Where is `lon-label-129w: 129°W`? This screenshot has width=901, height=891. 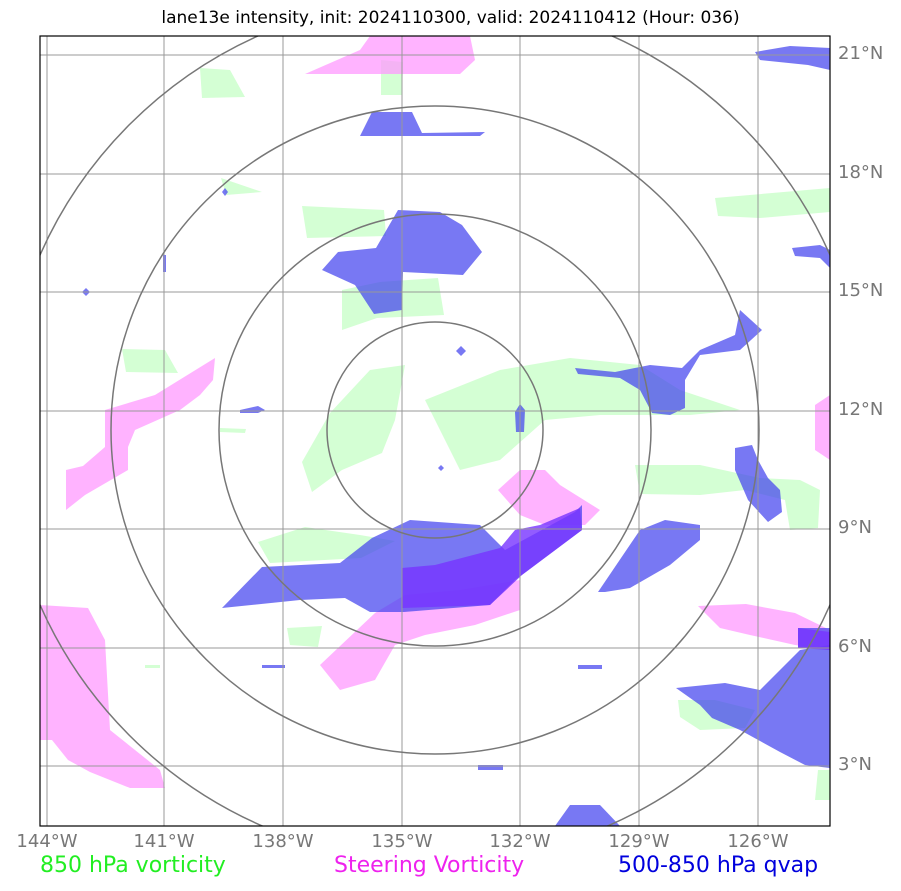 lon-label-129w: 129°W is located at coordinates (639, 841).